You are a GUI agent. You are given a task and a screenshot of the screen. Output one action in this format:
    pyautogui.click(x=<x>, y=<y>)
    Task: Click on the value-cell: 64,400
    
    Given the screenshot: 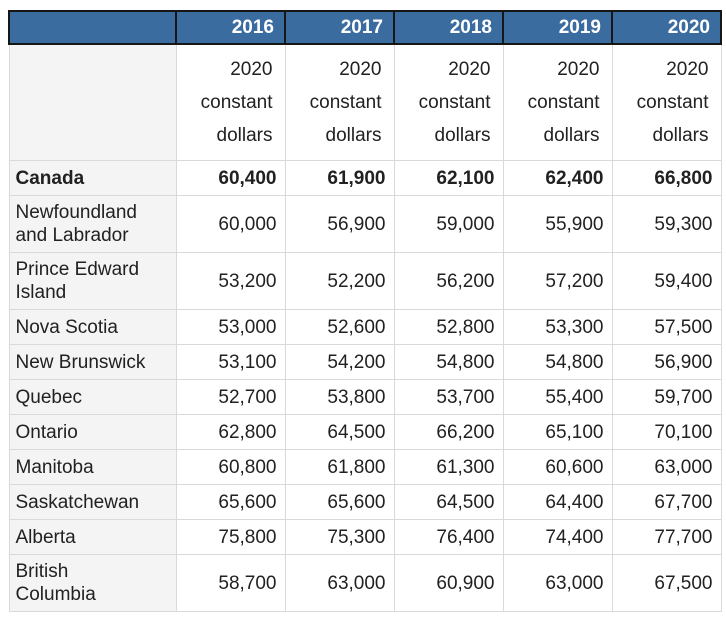 What is the action you would take?
    pyautogui.click(x=557, y=502)
    